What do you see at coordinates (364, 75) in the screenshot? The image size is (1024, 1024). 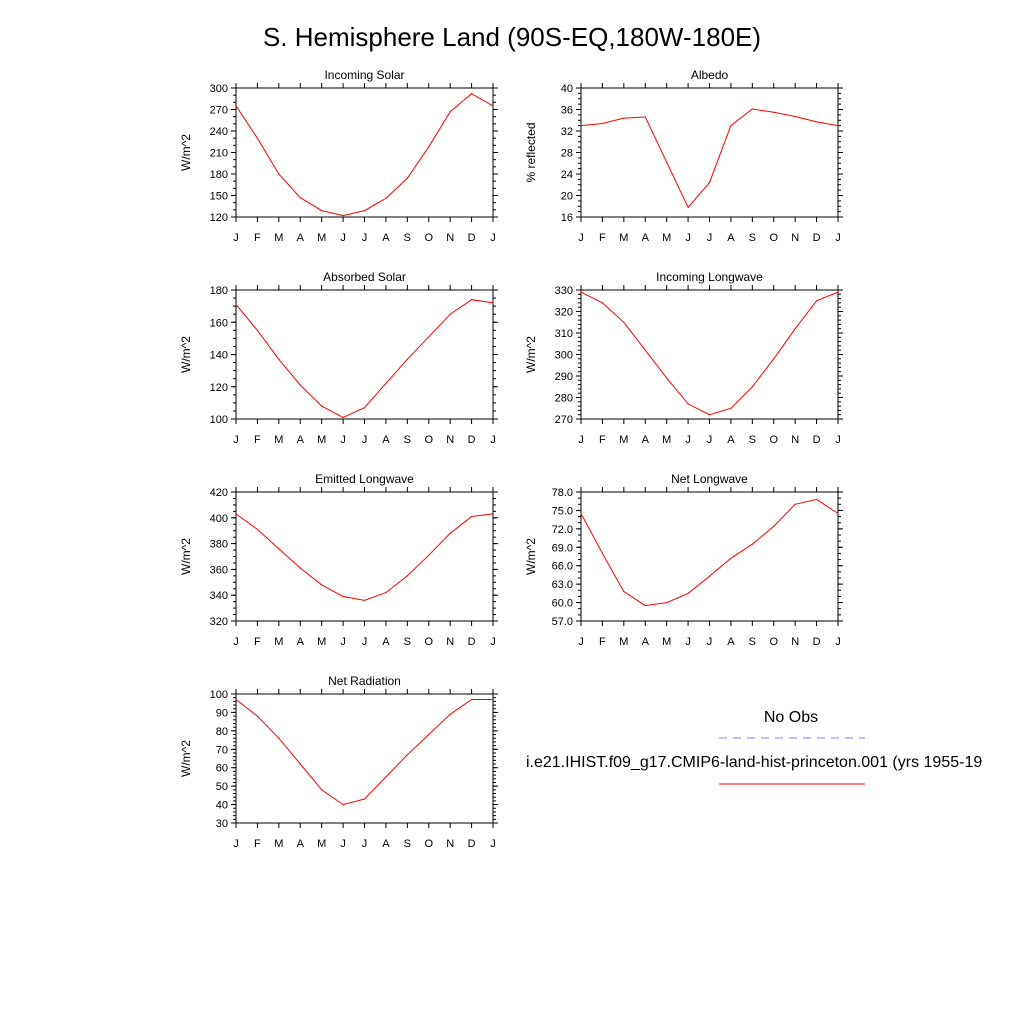 I see `panel-title: Incoming Solar` at bounding box center [364, 75].